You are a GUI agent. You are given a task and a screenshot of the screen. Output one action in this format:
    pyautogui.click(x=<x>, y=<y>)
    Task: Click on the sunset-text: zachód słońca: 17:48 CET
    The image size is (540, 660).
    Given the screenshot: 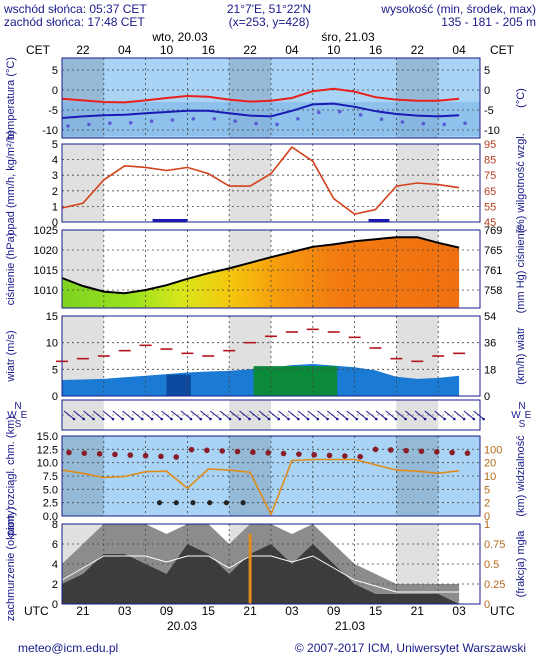 What is the action you would take?
    pyautogui.click(x=74, y=22)
    